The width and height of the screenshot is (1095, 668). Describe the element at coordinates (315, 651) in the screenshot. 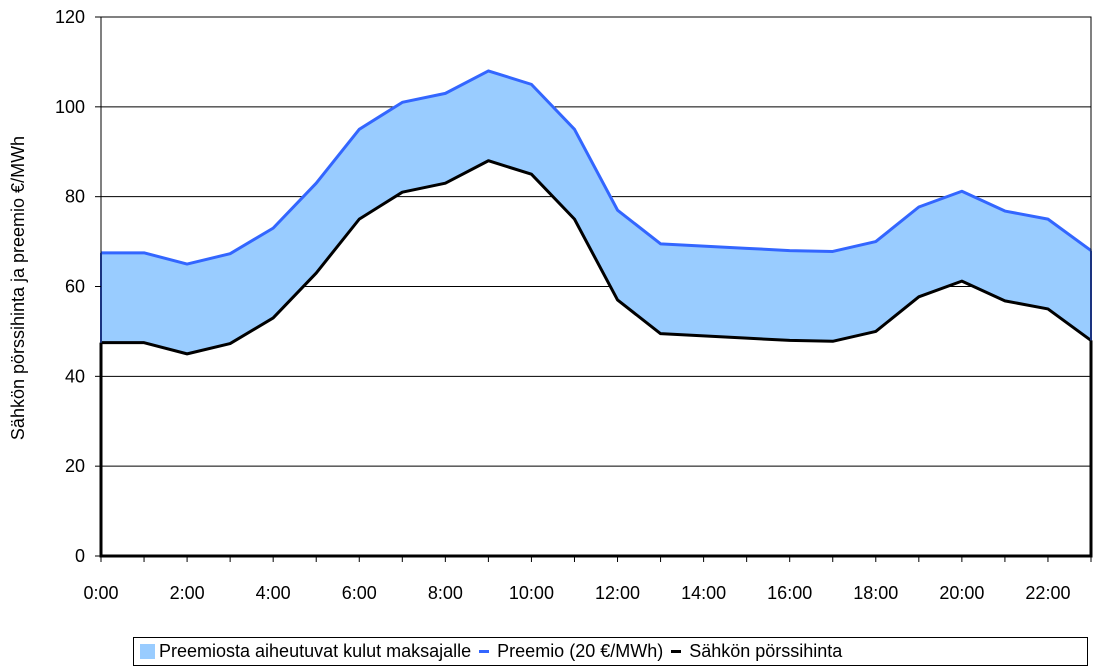

I see `legend-label-band: Preemiosta aiheutuvat kulut maksajalle` at that location.